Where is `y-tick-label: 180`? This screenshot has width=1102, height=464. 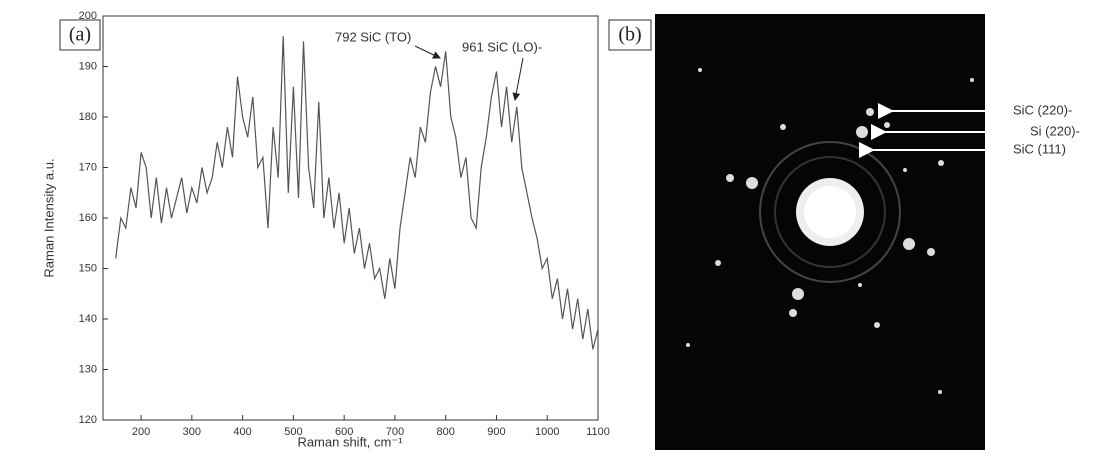 y-tick-label: 180 is located at coordinates (88, 117).